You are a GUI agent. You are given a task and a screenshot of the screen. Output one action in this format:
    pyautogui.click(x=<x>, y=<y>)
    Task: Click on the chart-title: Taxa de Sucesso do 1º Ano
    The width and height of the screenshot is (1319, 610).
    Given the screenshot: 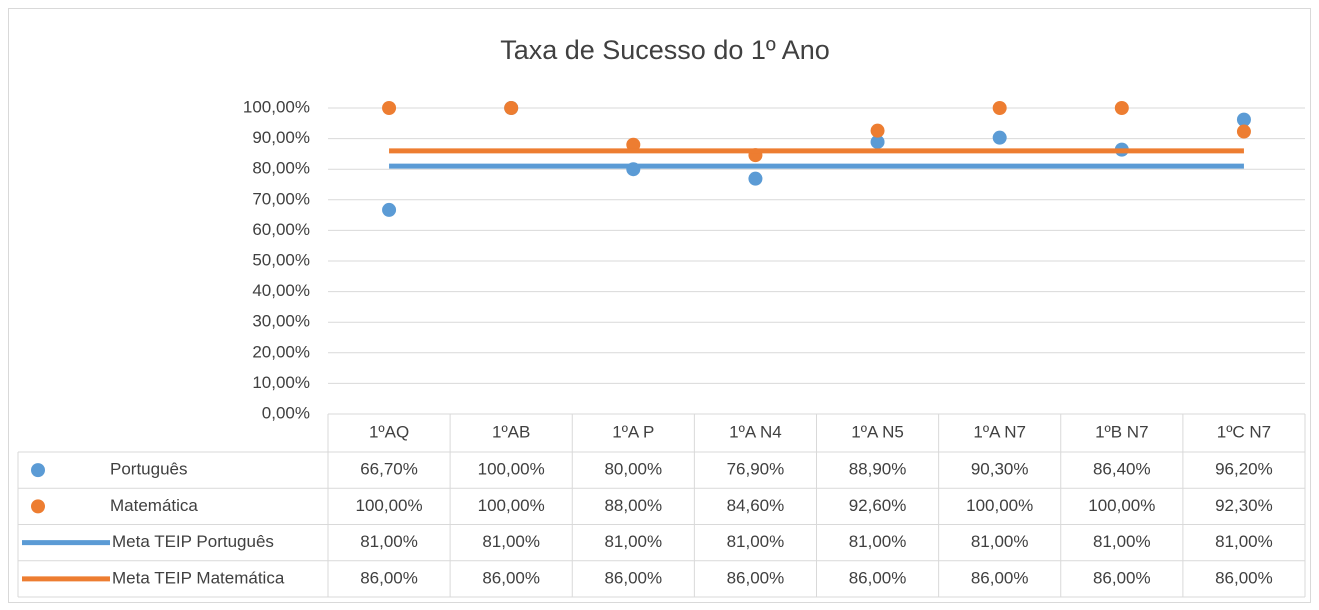 What is the action you would take?
    pyautogui.click(x=665, y=50)
    